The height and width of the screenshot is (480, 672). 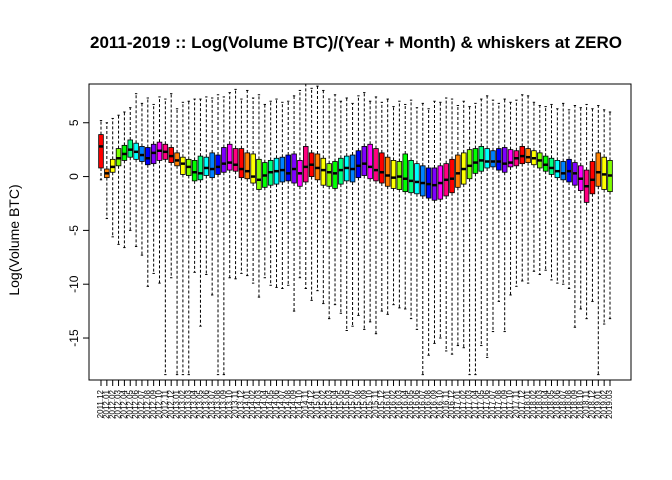 What do you see at coordinates (609, 403) in the screenshot?
I see `x-tick-label: 2019.03` at bounding box center [609, 403].